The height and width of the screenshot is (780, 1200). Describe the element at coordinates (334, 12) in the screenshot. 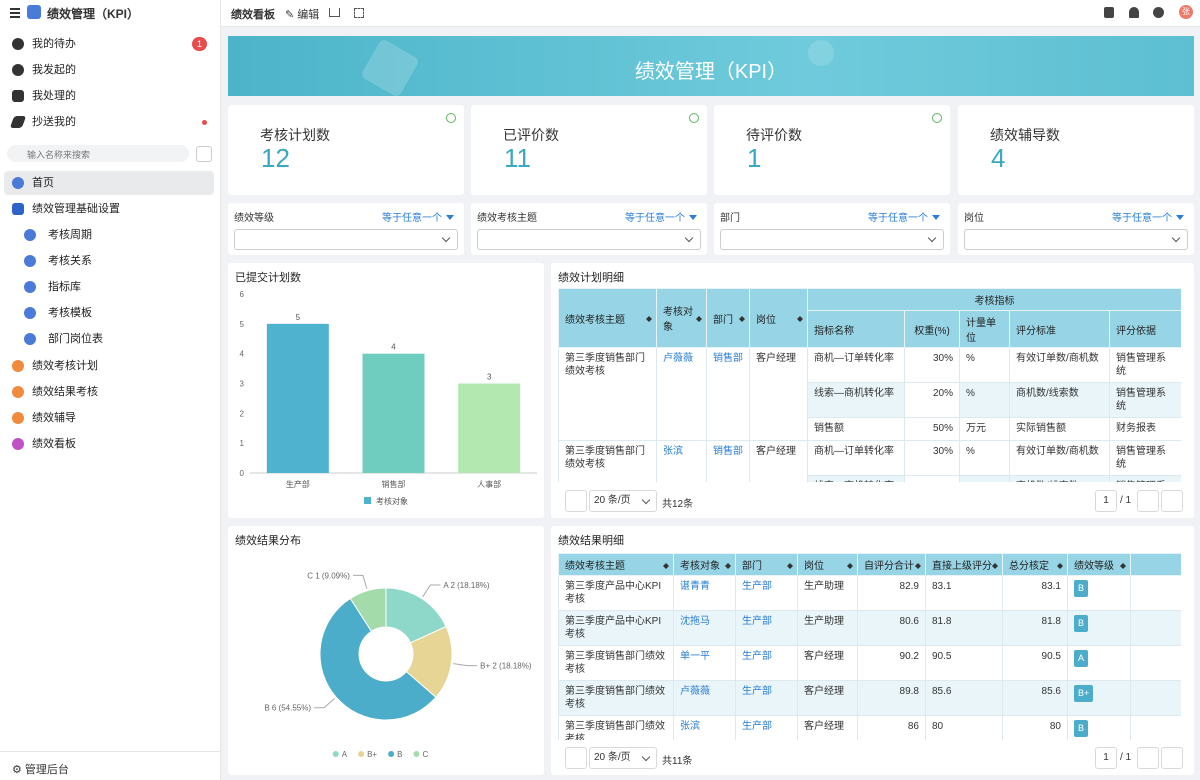

I see `share-button` at that location.